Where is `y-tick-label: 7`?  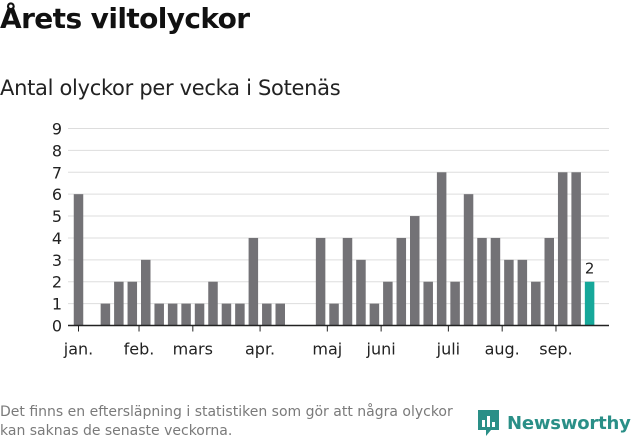
y-tick-label: 7 is located at coordinates (57, 172).